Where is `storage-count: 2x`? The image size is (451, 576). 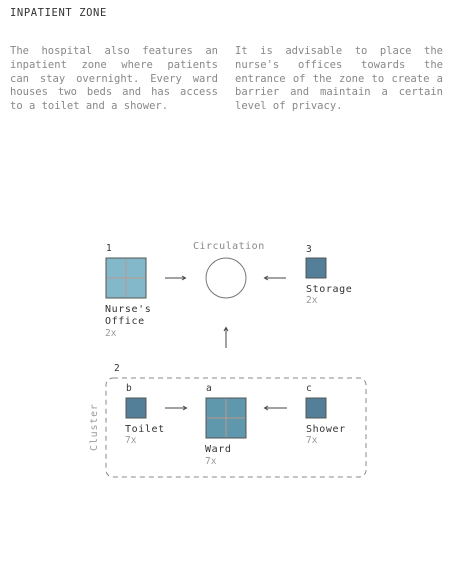 storage-count: 2x is located at coordinates (312, 300).